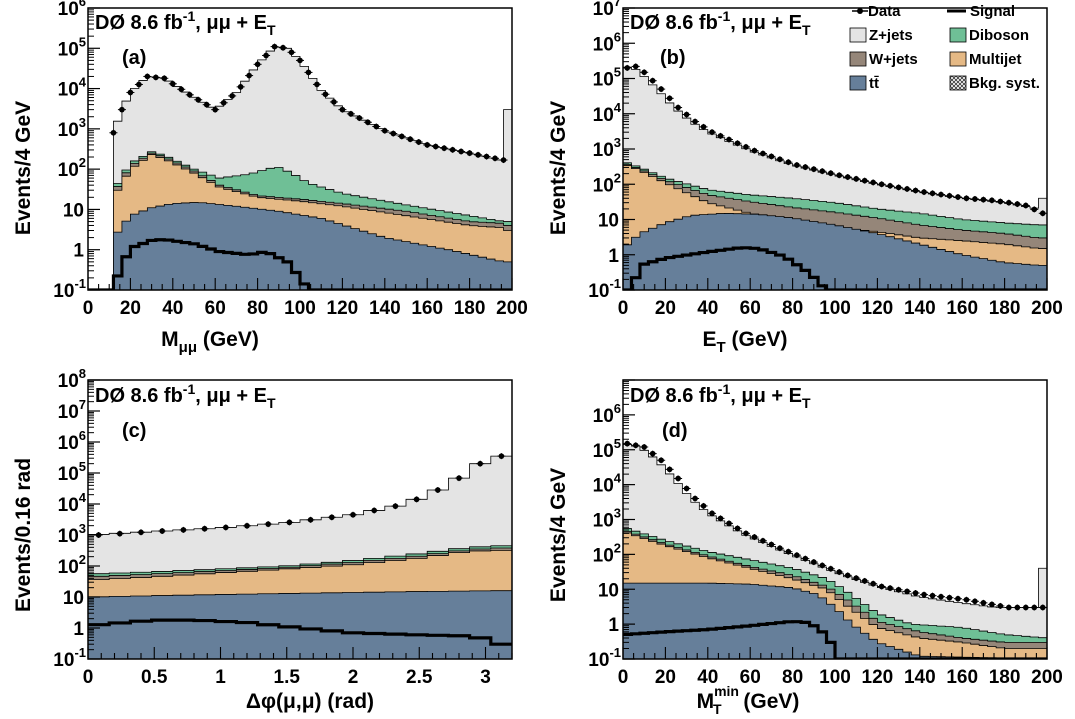  Describe the element at coordinates (427, 308) in the screenshot. I see `x-tick-label: 160` at that location.